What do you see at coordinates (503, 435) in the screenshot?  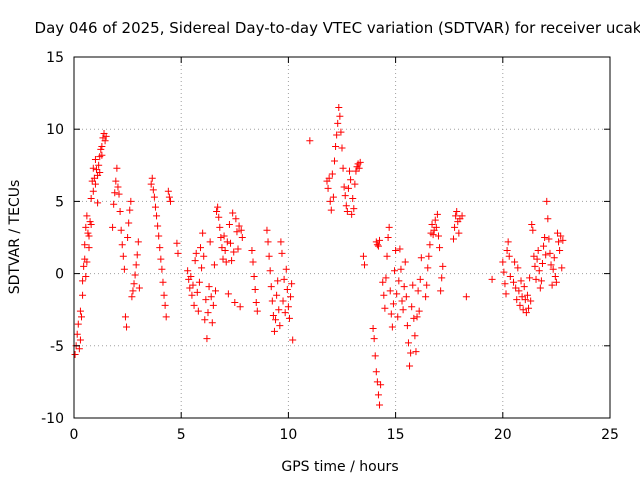 I see `x-tick-label: 20` at bounding box center [503, 435].